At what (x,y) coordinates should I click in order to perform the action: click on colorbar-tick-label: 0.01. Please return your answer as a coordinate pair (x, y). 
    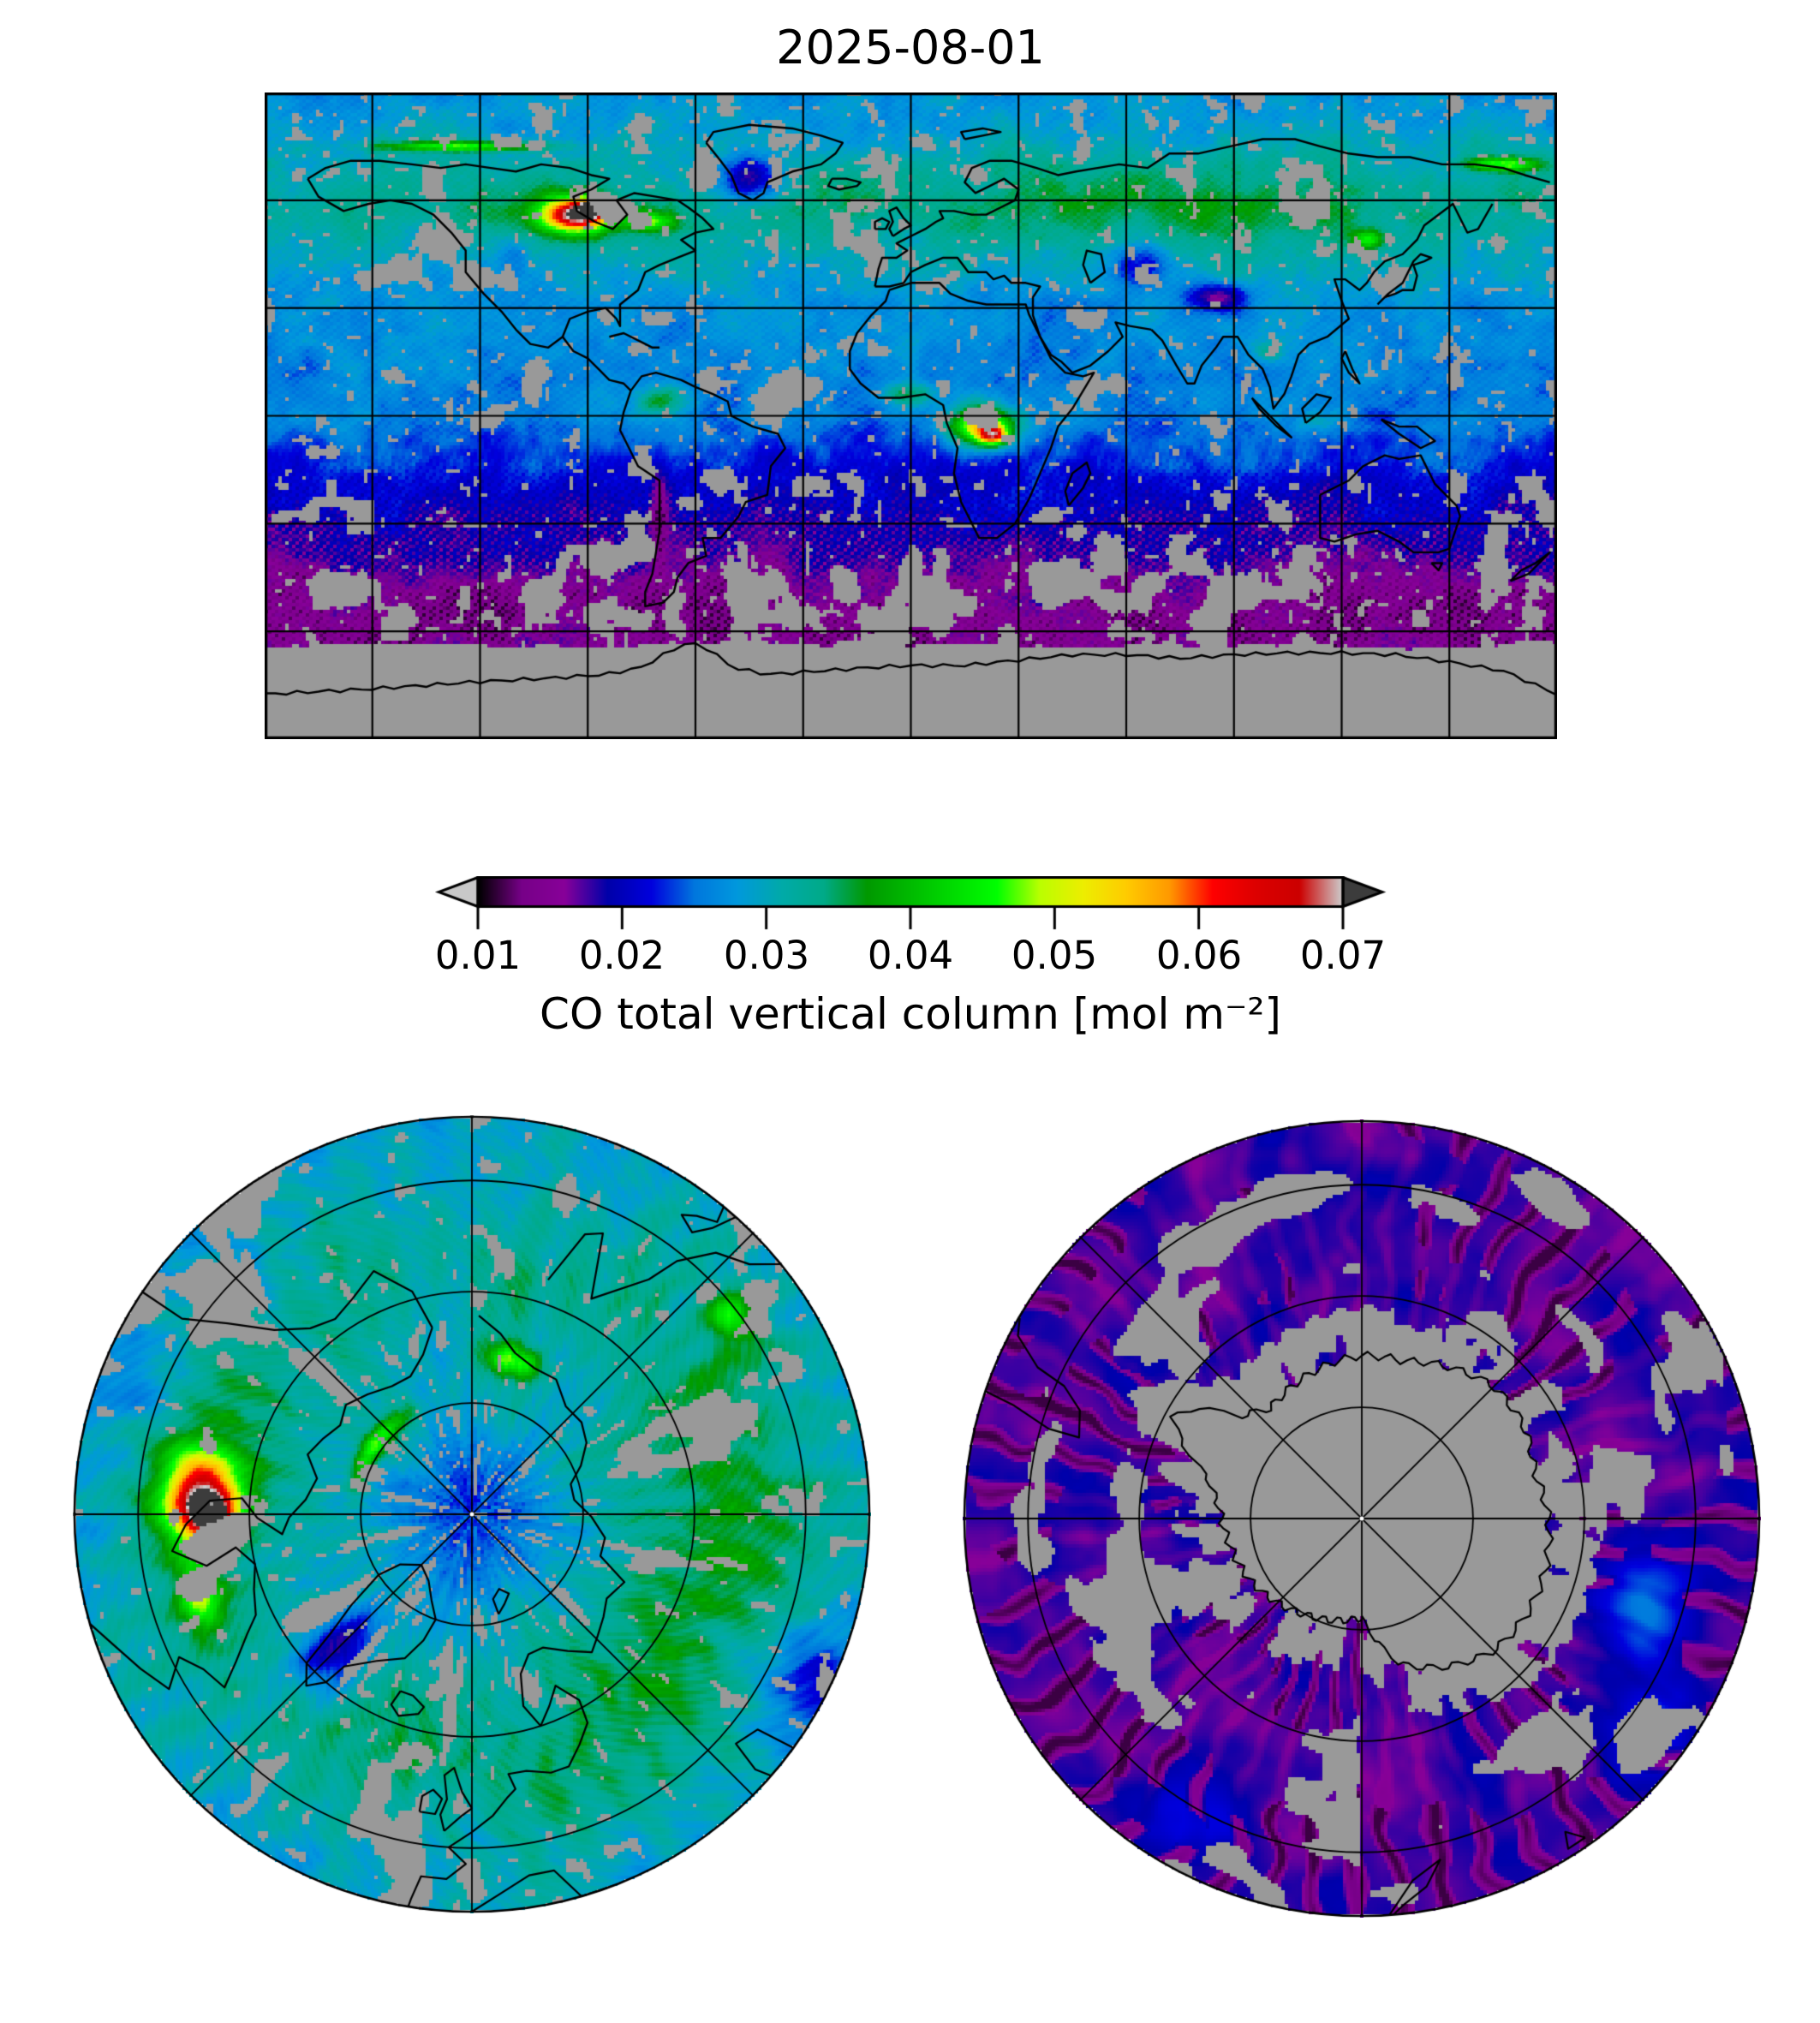
    Looking at the image, I should click on (478, 955).